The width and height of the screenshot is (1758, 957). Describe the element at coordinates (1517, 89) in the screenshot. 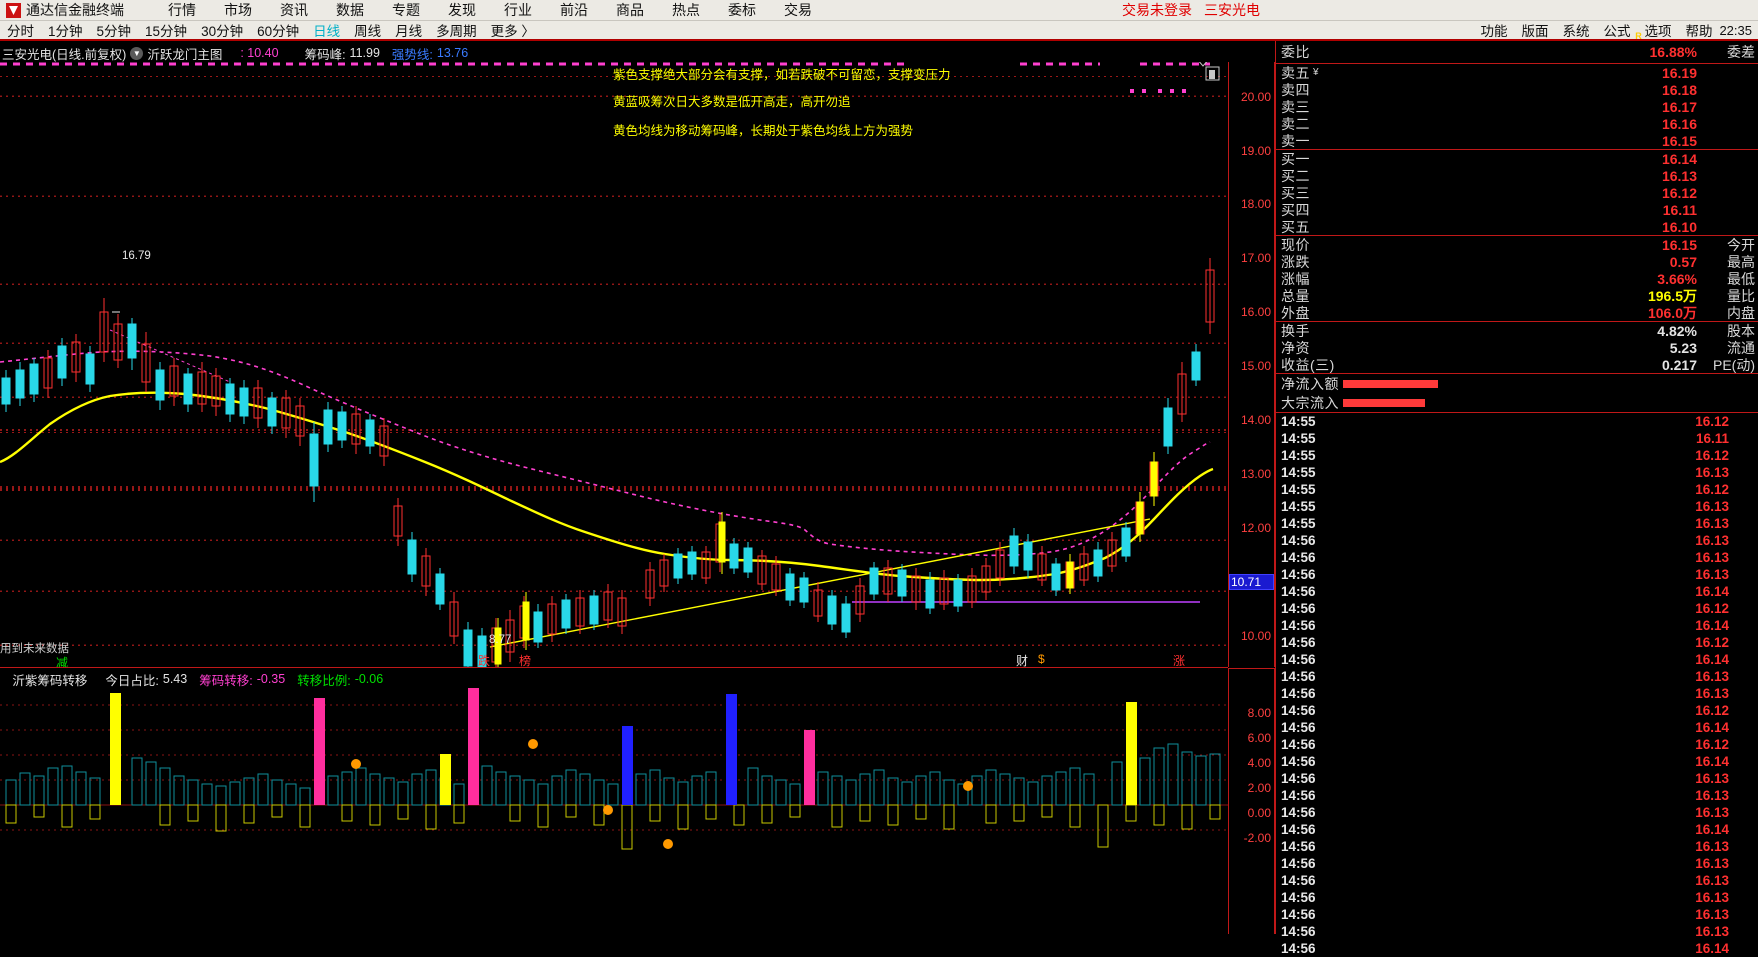

I see `ask-row-4: 卖四 16.18` at that location.